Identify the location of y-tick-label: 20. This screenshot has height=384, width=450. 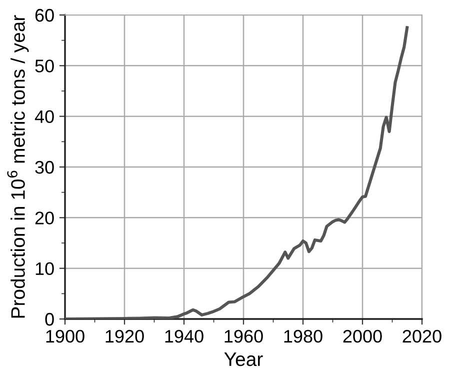
(44, 218).